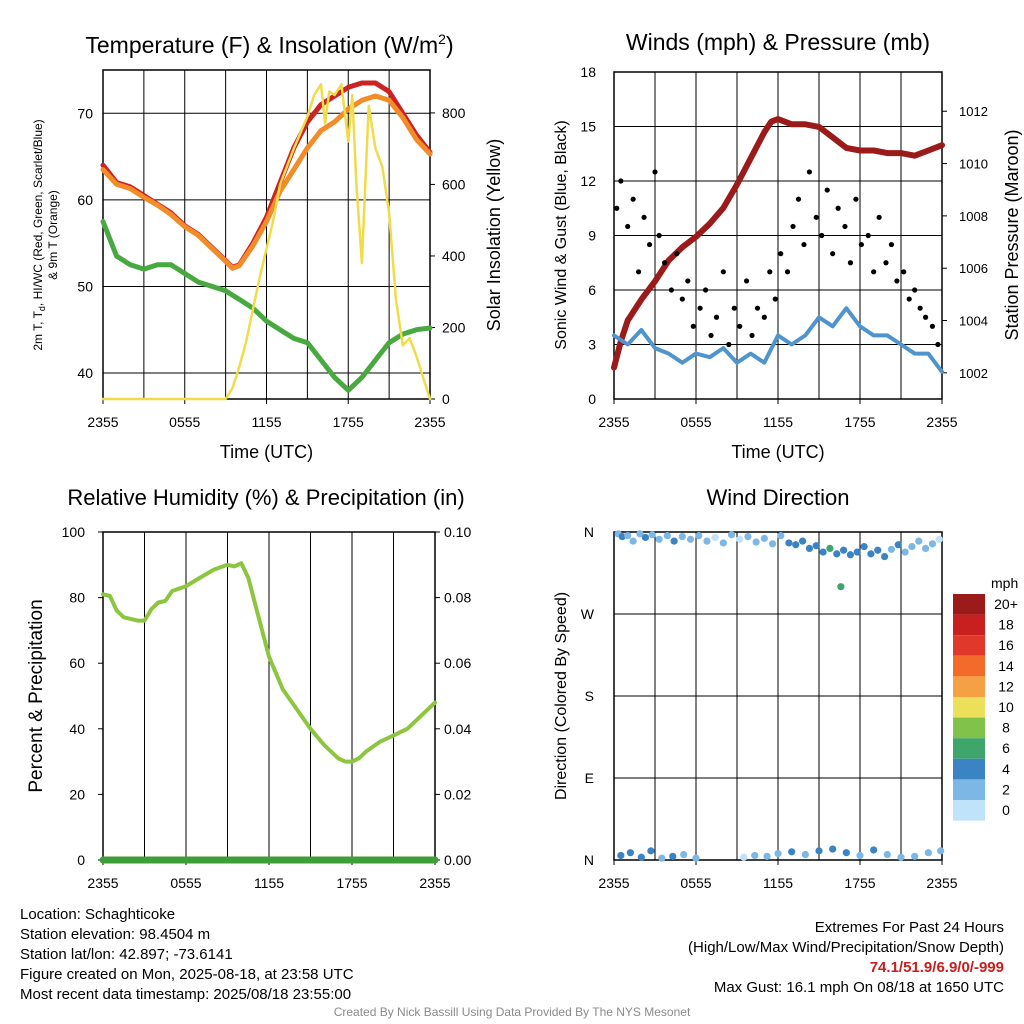 The width and height of the screenshot is (1024, 1024). I want to click on legend-label: 0, so click(1006, 810).